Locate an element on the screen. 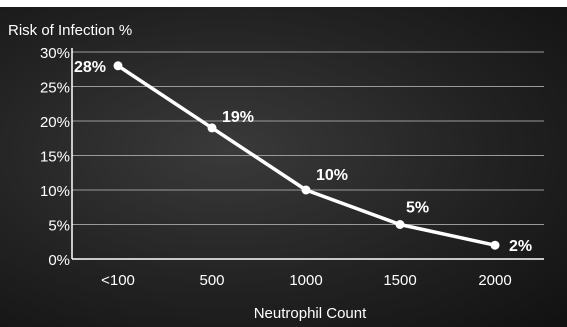 The height and width of the screenshot is (327, 567). x-tick-label: 2000 is located at coordinates (494, 280).